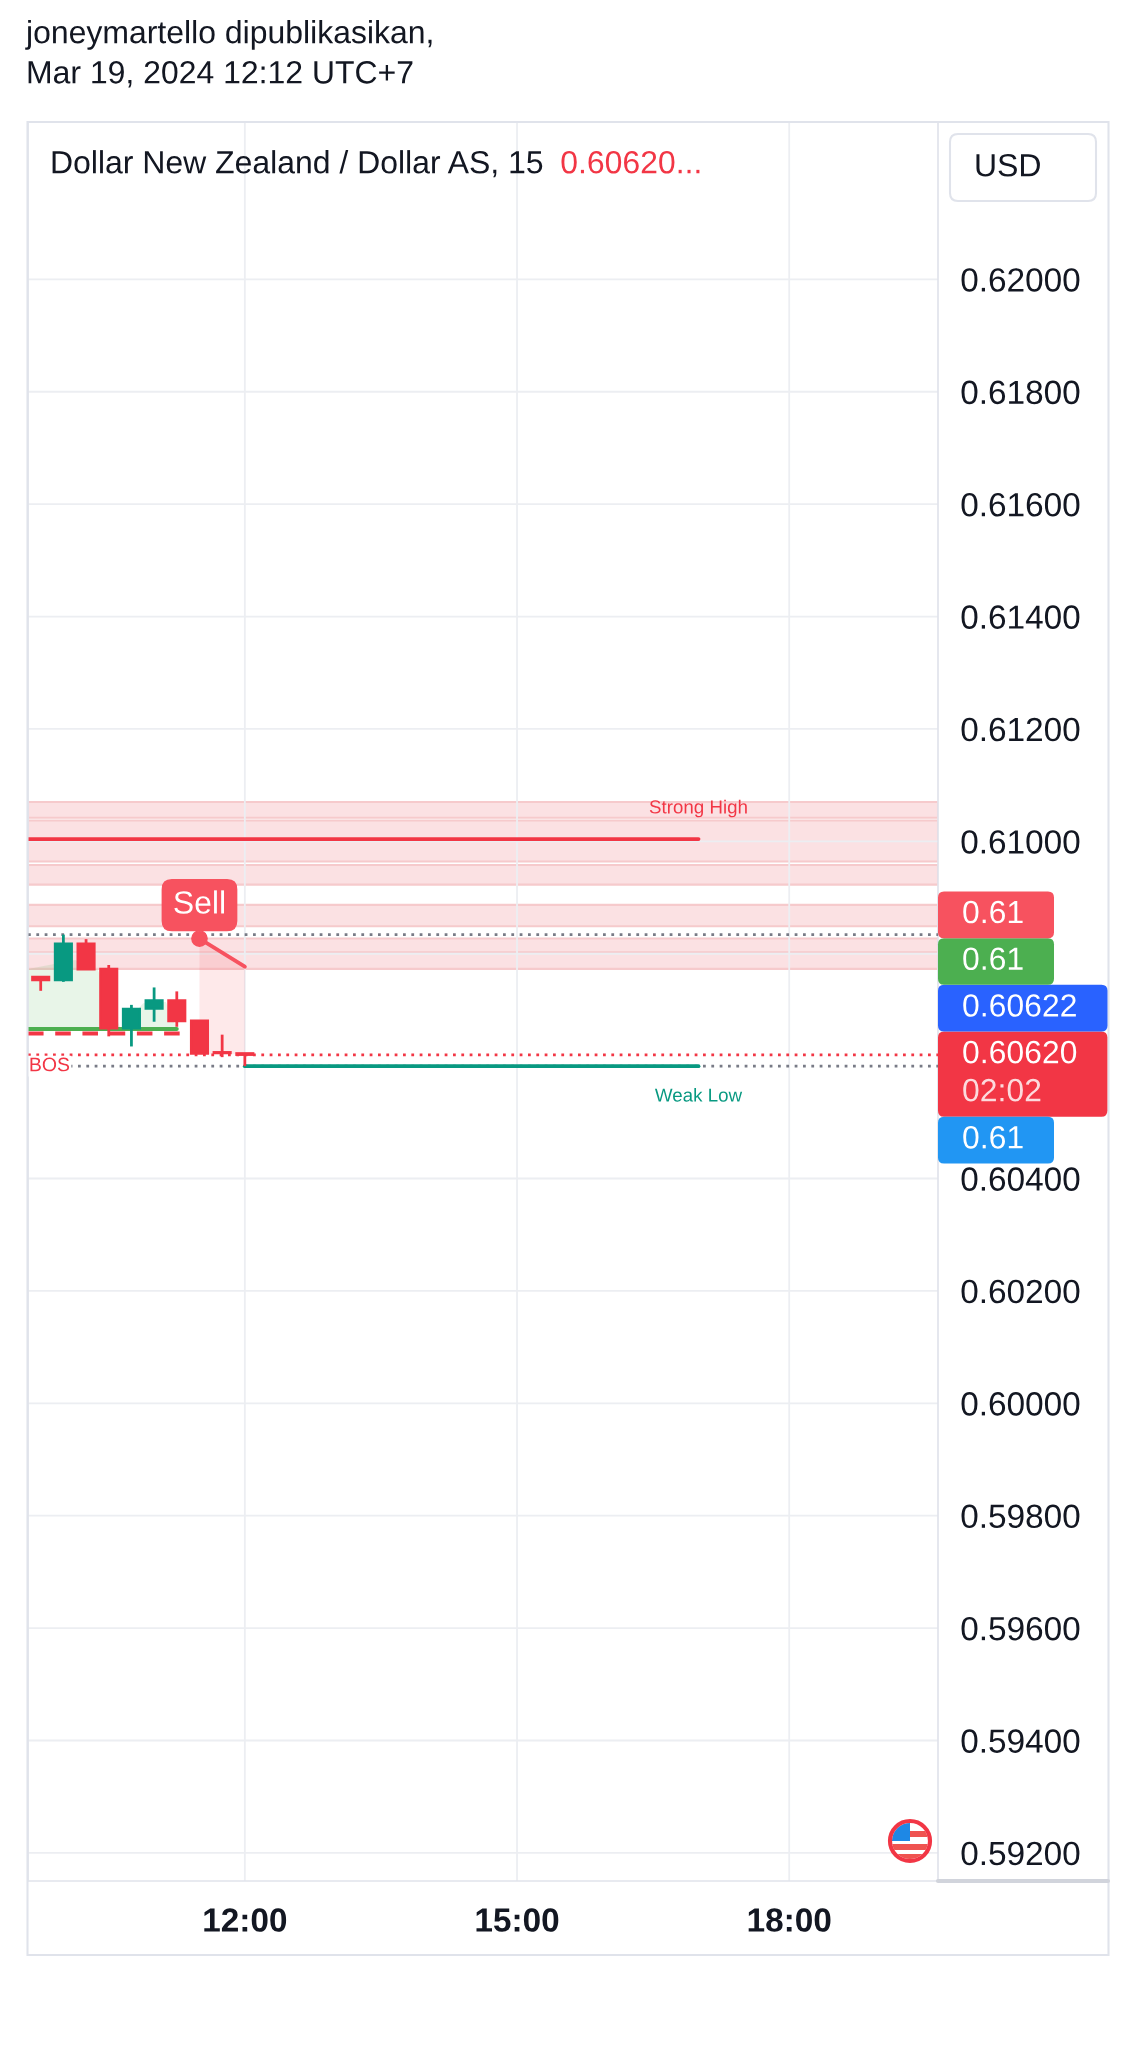 The height and width of the screenshot is (2053, 1136). What do you see at coordinates (1020, 1291) in the screenshot?
I see `y-tick-label: 0.60200` at bounding box center [1020, 1291].